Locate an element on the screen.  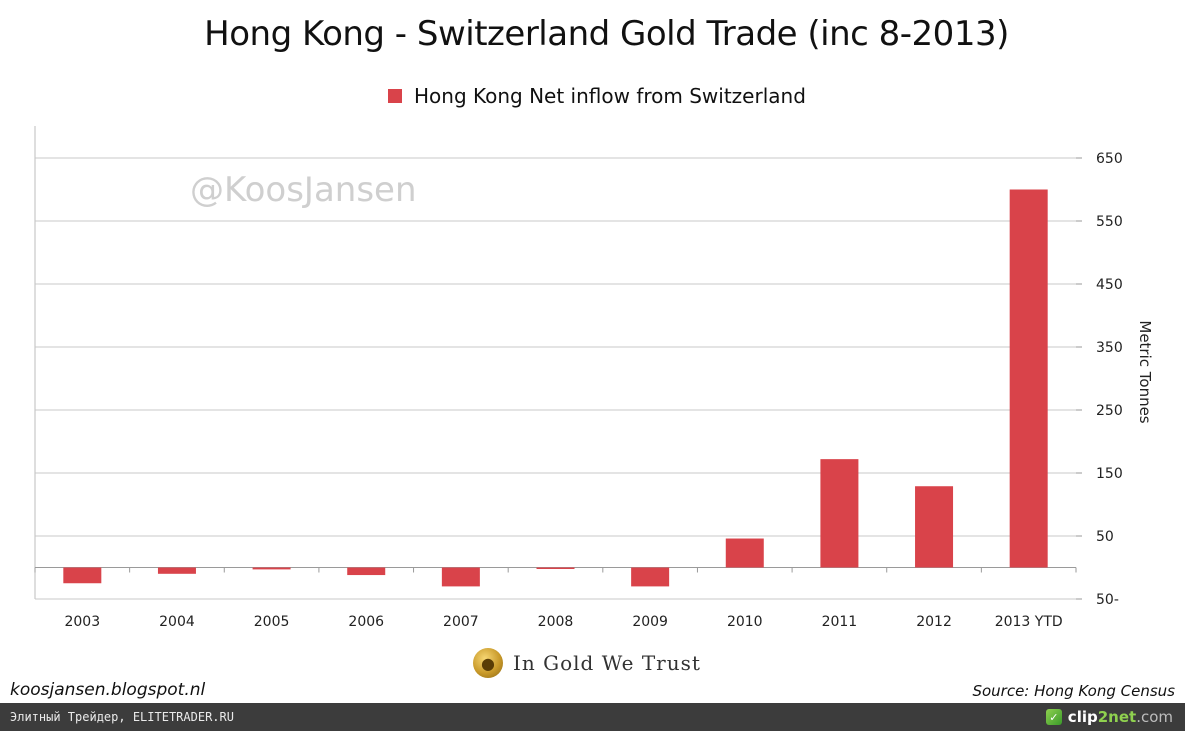
y-tick-label: 150 is located at coordinates (1109, 474).